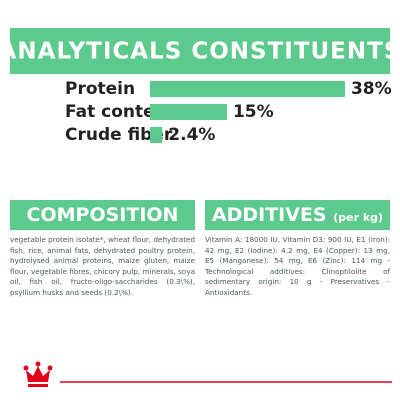 The width and height of the screenshot is (400, 400). I want to click on value-label: 2.4%, so click(191, 135).